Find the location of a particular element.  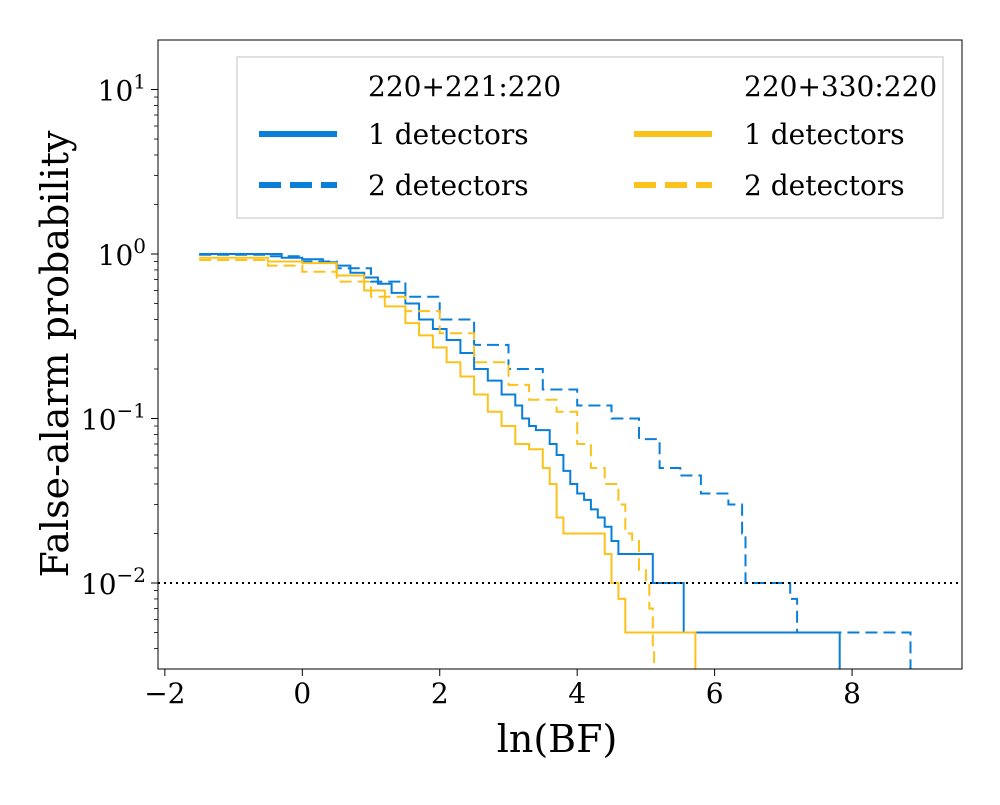

x-tick-label: 2 is located at coordinates (440, 693).